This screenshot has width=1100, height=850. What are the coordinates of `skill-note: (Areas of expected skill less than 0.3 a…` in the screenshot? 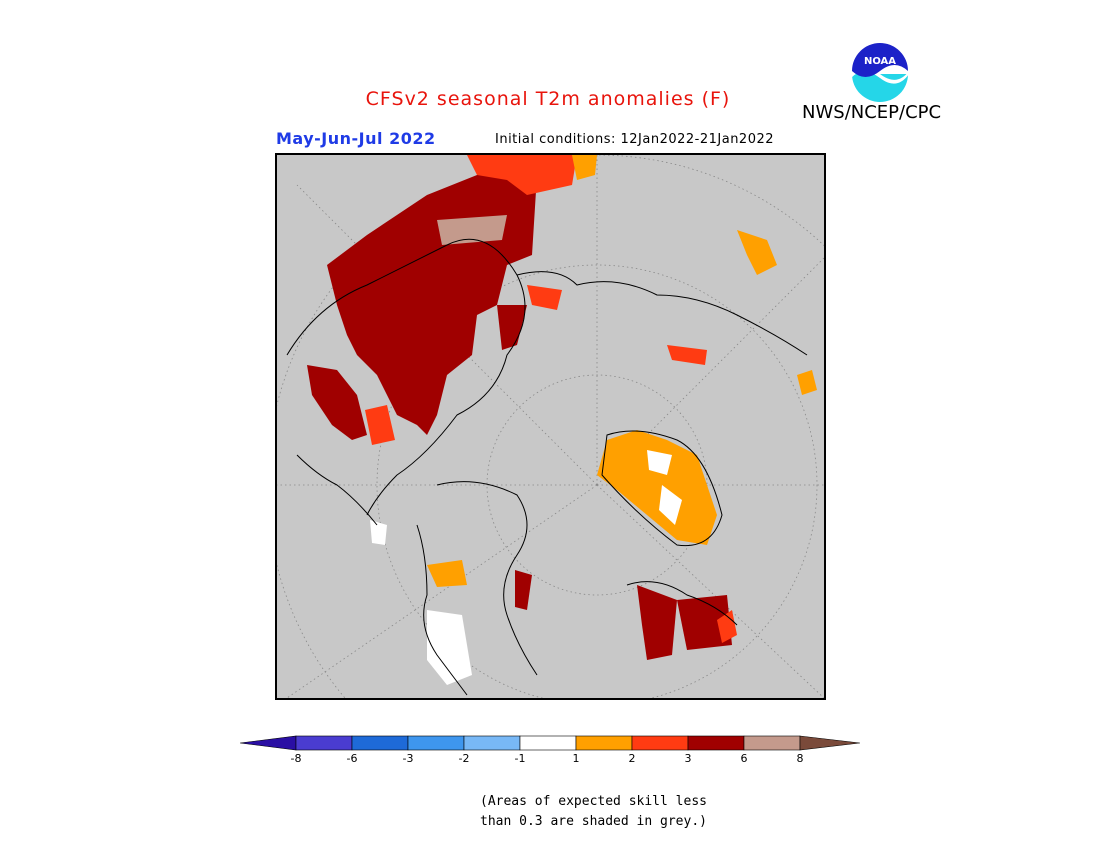 It's located at (610, 812).